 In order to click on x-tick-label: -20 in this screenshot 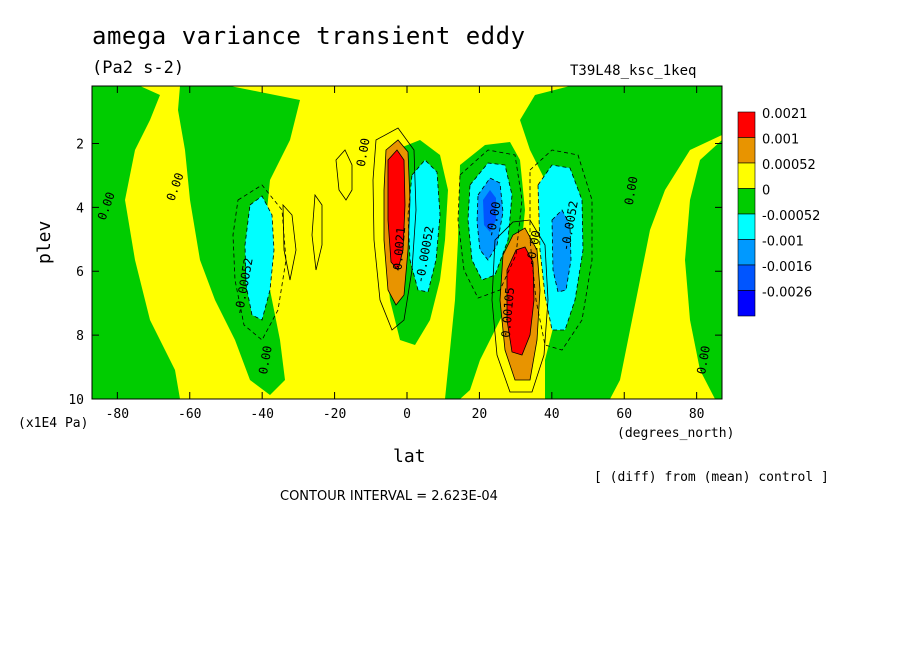, I will do `click(334, 414)`.